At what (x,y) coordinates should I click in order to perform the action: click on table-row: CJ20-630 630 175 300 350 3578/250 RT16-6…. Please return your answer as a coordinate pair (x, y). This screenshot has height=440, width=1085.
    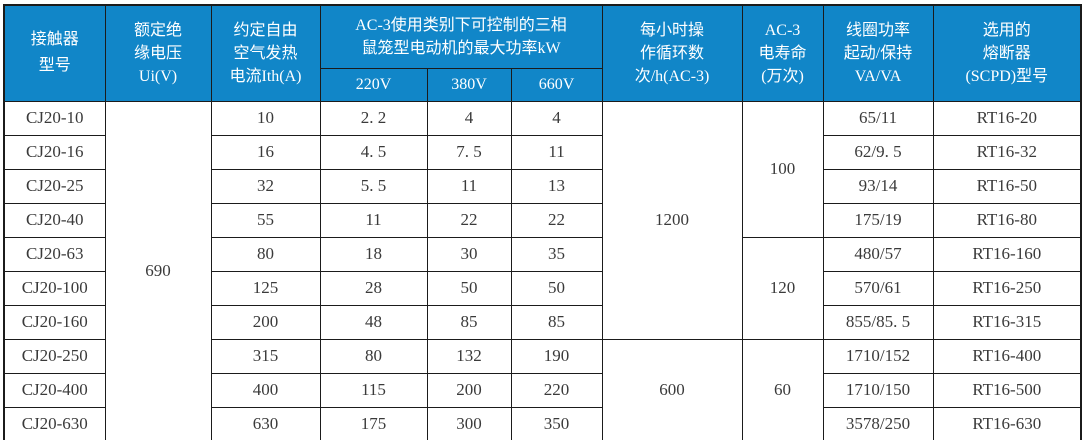
    Looking at the image, I should click on (542, 423).